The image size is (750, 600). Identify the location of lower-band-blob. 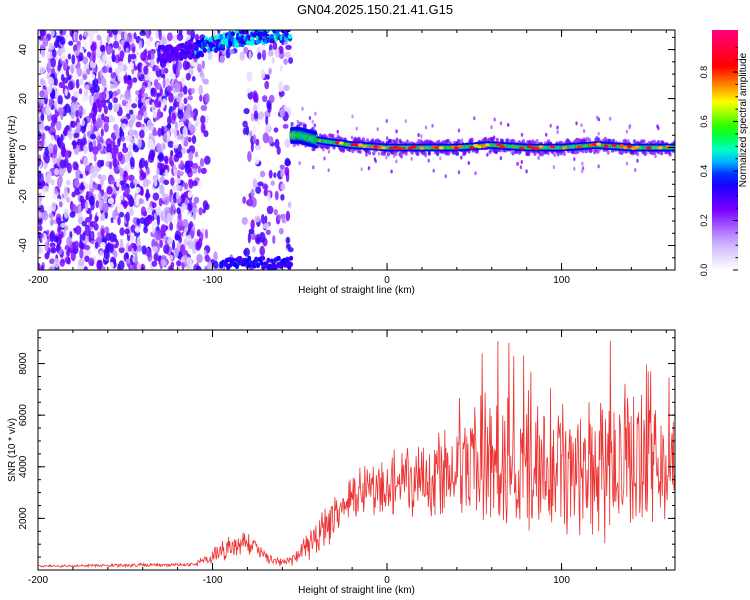
(240, 258).